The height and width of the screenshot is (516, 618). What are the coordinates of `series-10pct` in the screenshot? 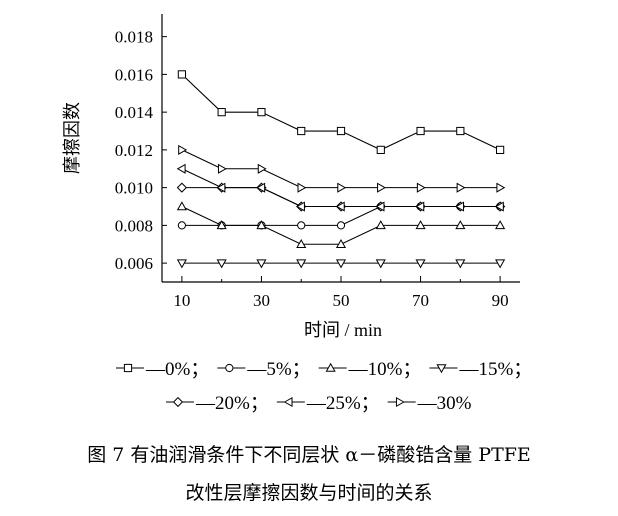 It's located at (341, 224).